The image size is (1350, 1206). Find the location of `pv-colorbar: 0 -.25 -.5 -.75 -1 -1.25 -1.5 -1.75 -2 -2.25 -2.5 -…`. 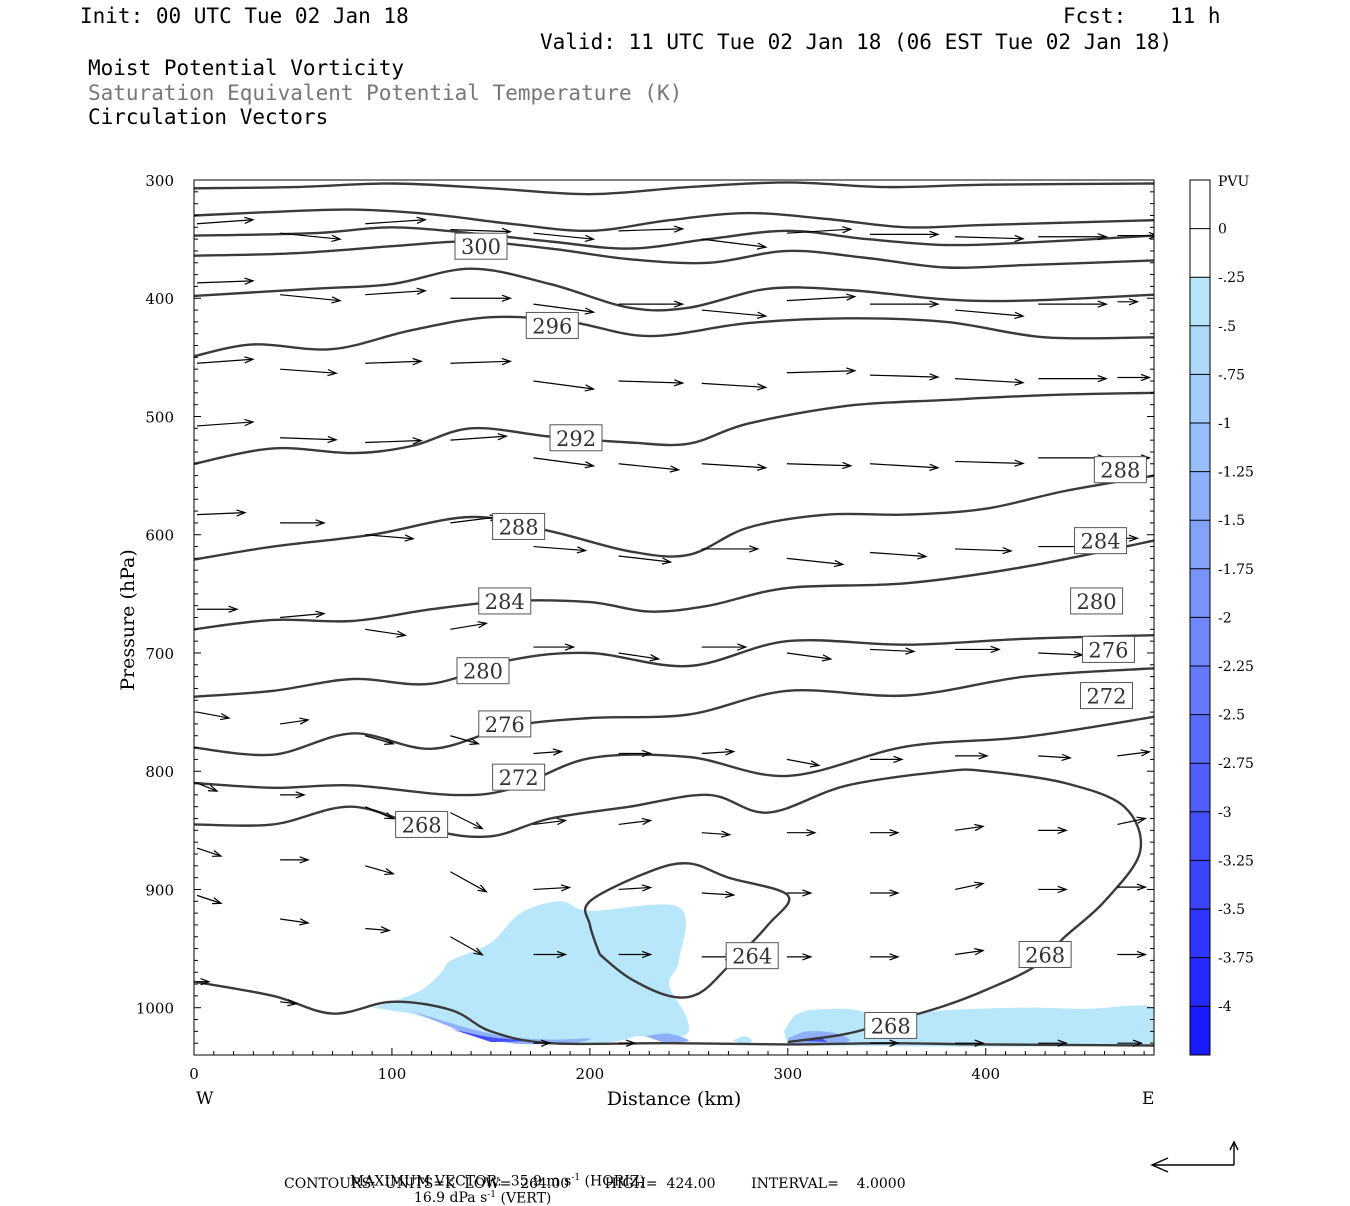

pv-colorbar: 0 -.25 -.5 -.75 -1 -1.25 -1.5 -1.75 -2 -2.25 -2.5 -… is located at coordinates (1221, 617).